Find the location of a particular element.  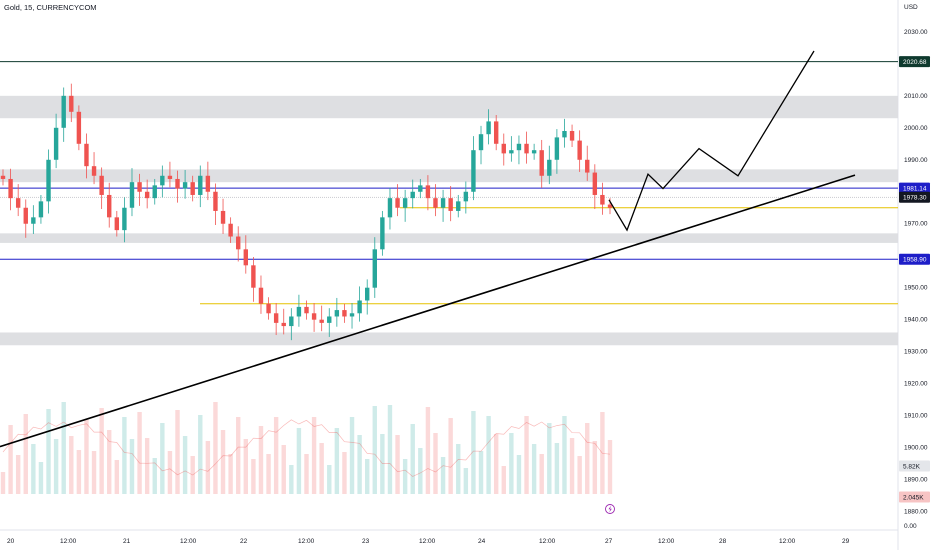

price-label: 1958.90 is located at coordinates (915, 260).